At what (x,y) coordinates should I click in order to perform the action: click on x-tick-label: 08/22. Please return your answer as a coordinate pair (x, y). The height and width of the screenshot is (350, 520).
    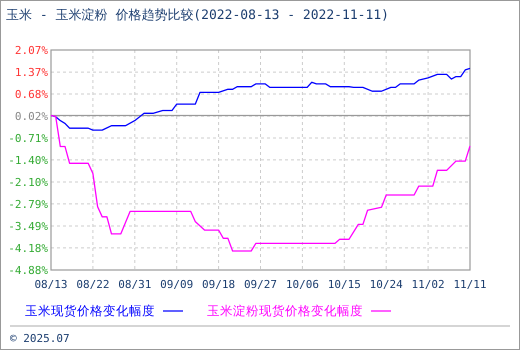
    Looking at the image, I should click on (93, 284).